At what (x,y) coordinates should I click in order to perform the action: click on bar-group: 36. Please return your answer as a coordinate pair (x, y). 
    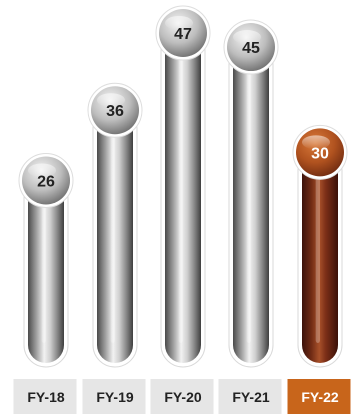
    Looking at the image, I should click on (115, 225).